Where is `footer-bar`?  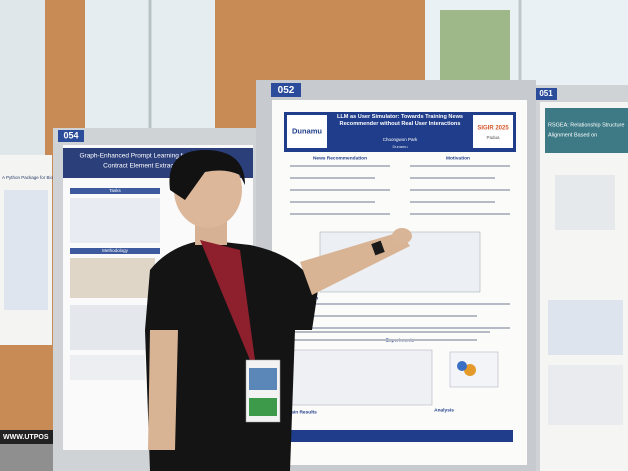 footer-bar is located at coordinates (399, 436).